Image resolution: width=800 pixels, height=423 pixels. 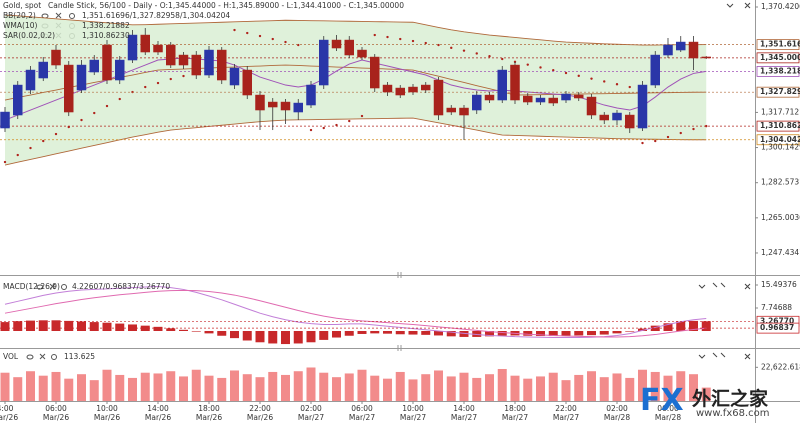 What do you see at coordinates (780, 91) in the screenshot?
I see `price-marker-label: 1,327.82958` at bounding box center [780, 91].